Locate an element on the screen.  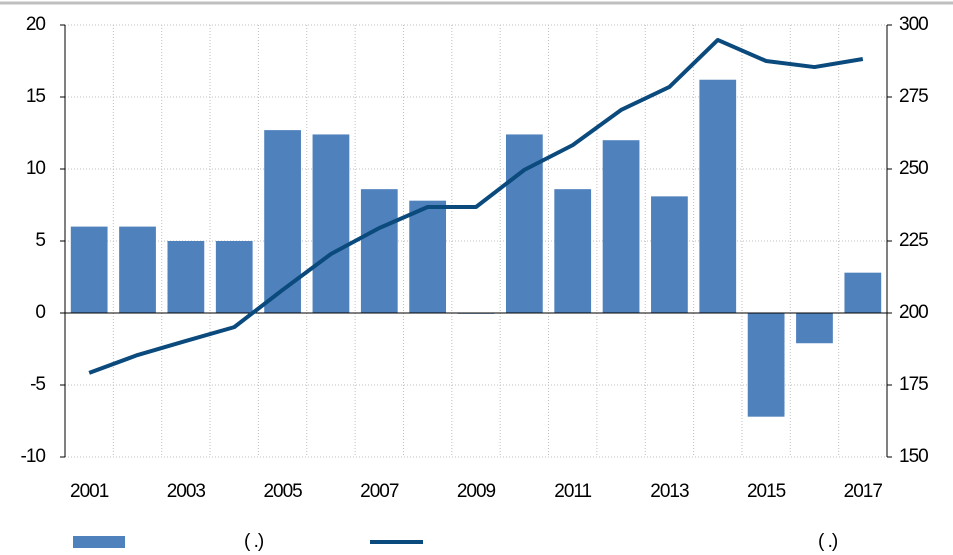
y2-tick-label: 200 is located at coordinates (913, 312).